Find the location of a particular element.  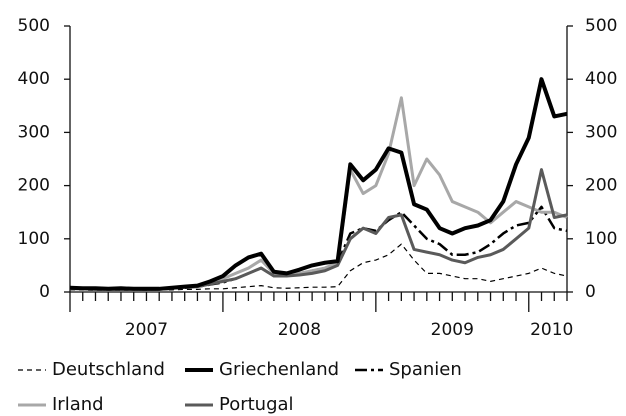

y-tick-label: 300 is located at coordinates (34, 132).